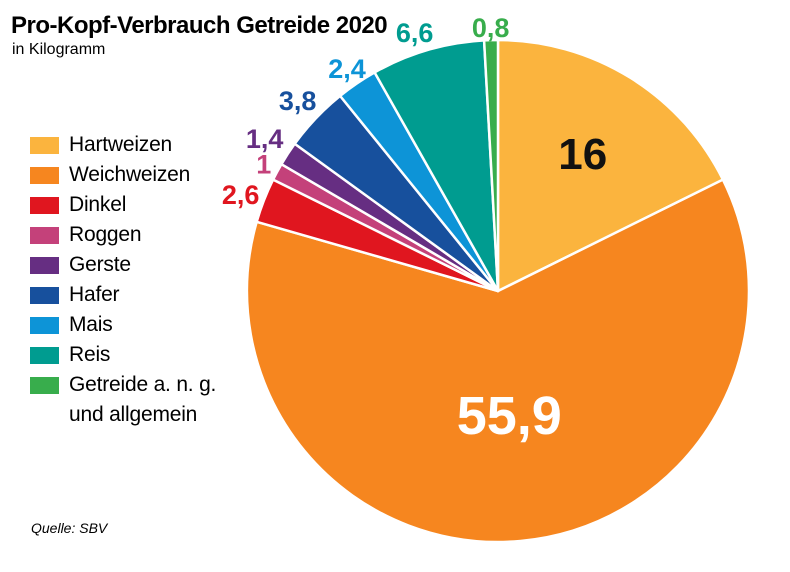 The height and width of the screenshot is (572, 790). What do you see at coordinates (199, 25) in the screenshot?
I see `page-title: Pro-Kopf-Verbrauch Getreide 2020` at bounding box center [199, 25].